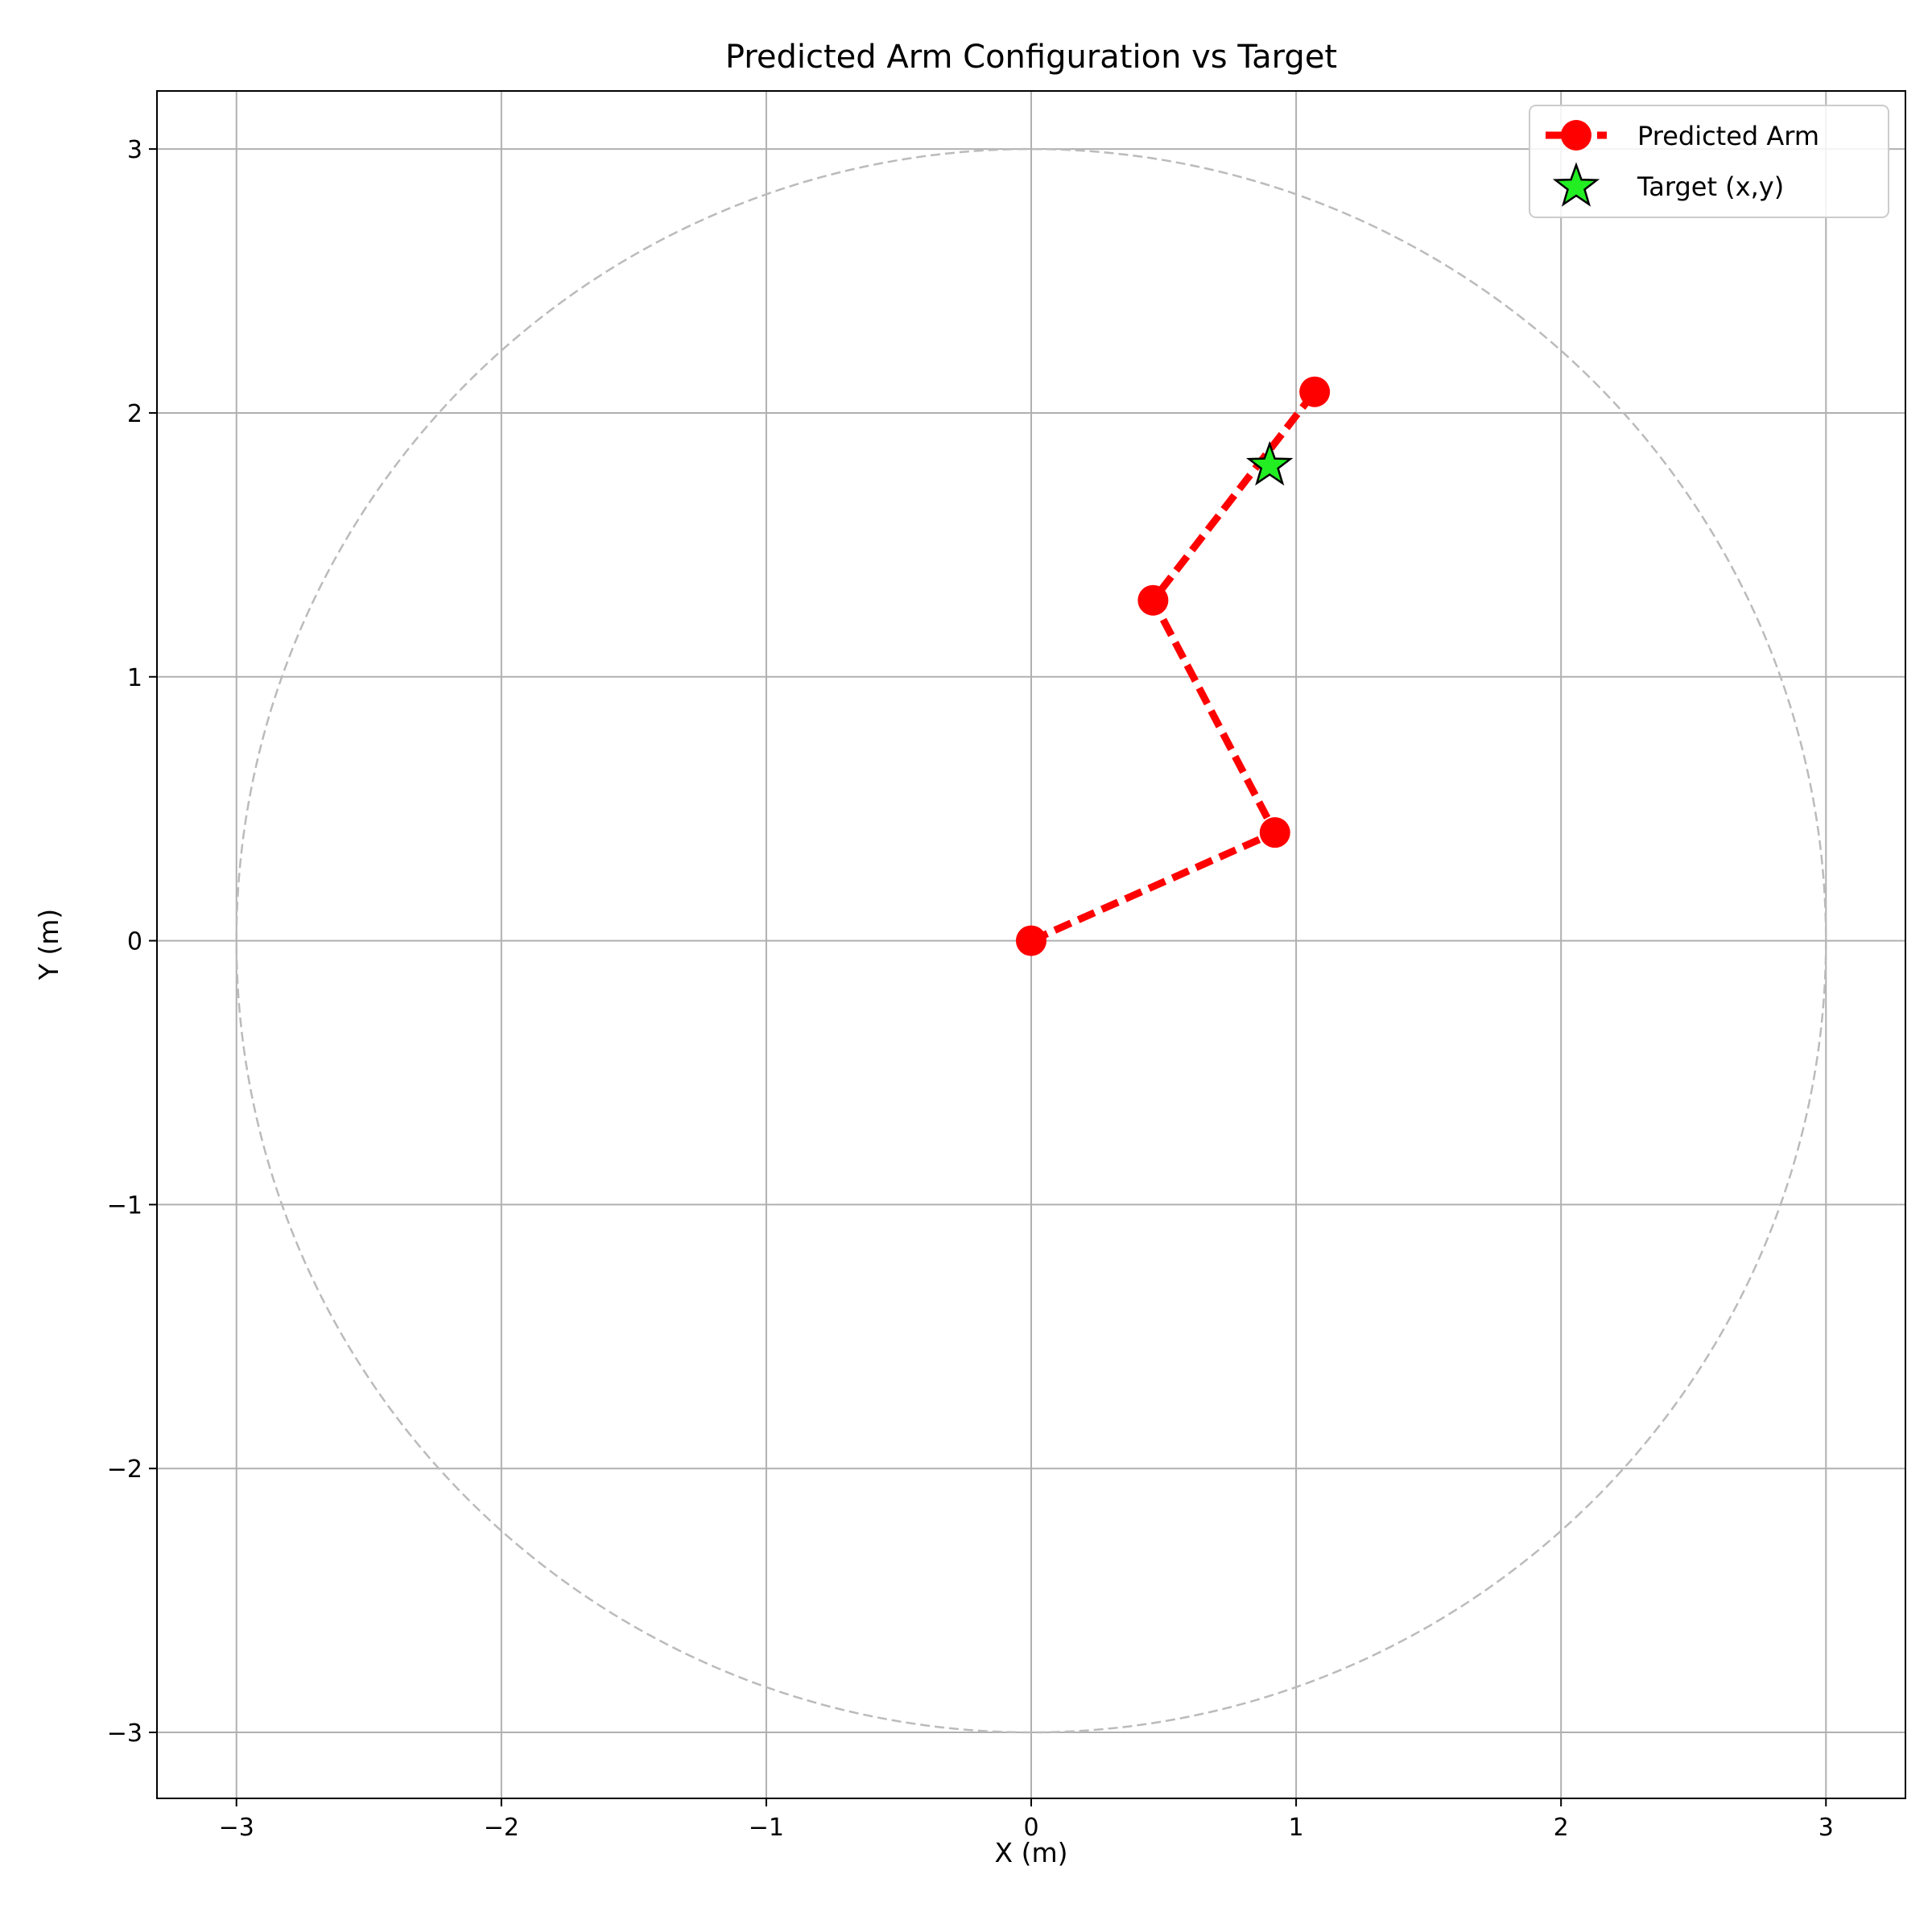 The width and height of the screenshot is (1932, 1932). What do you see at coordinates (124, 1733) in the screenshot?
I see `y-tick-label: −3` at bounding box center [124, 1733].